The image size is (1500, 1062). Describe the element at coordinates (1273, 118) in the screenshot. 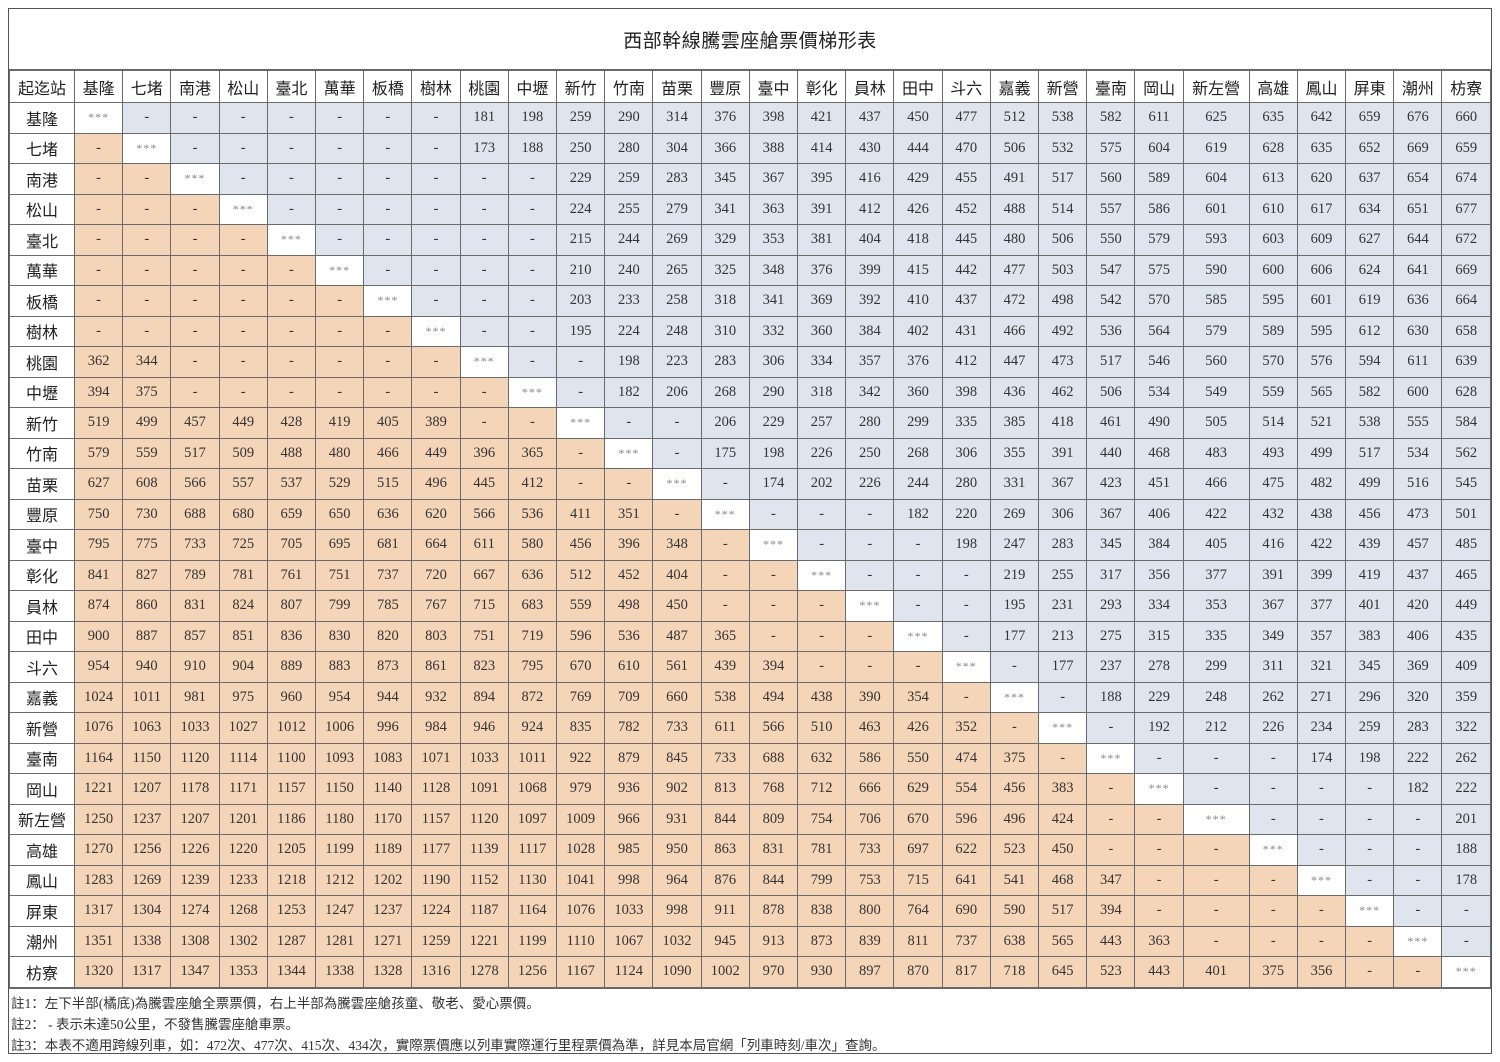

I see `concession-fare-cell: 635` at that location.